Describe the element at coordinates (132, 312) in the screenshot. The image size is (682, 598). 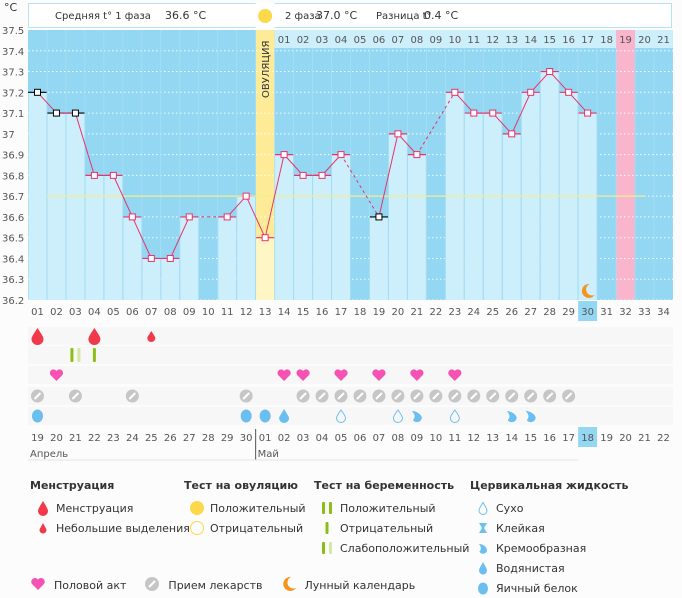
I see `cycle-day-label: 06` at that location.